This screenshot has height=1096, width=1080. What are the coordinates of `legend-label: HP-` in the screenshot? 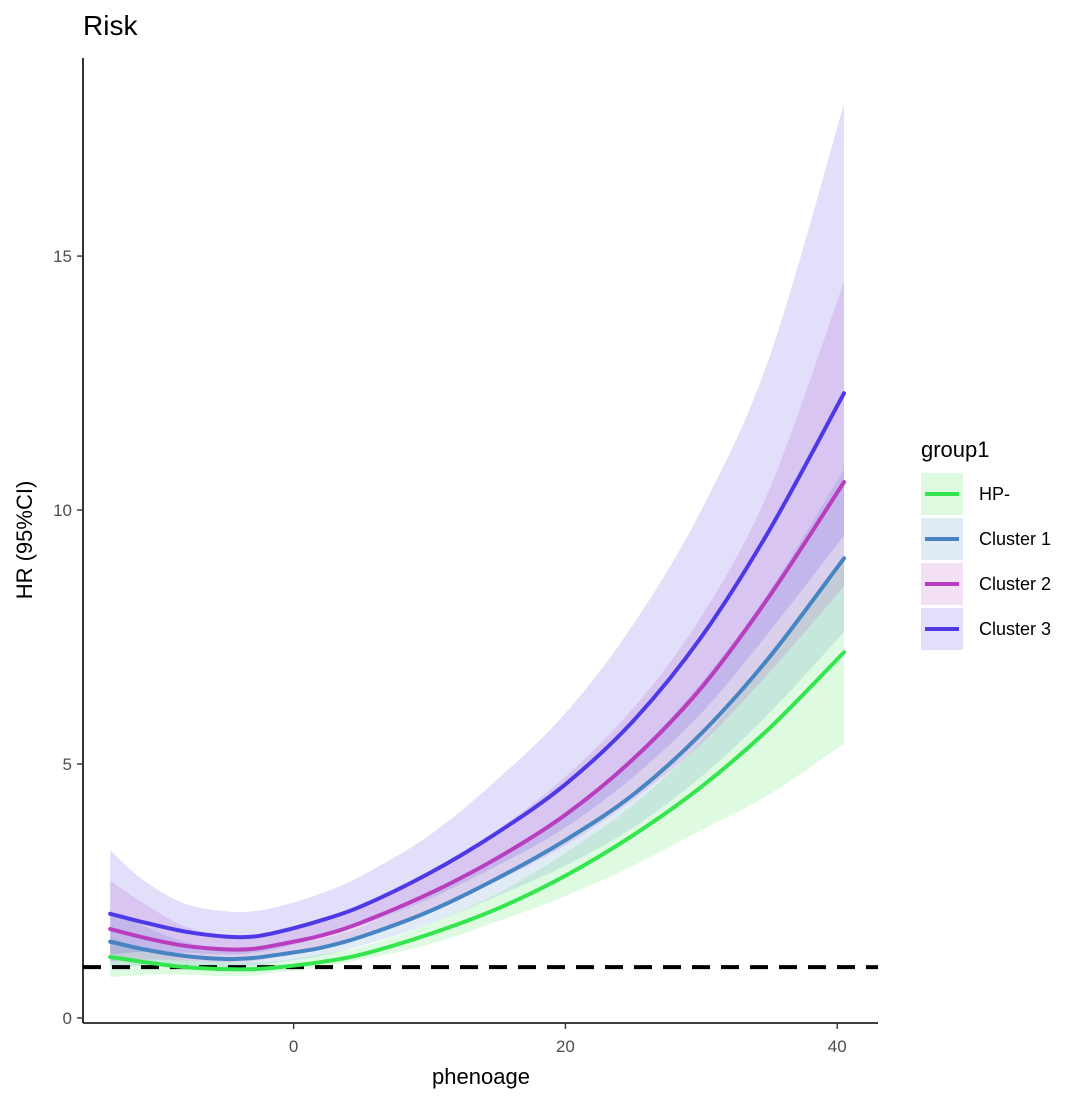 It's located at (994, 494).